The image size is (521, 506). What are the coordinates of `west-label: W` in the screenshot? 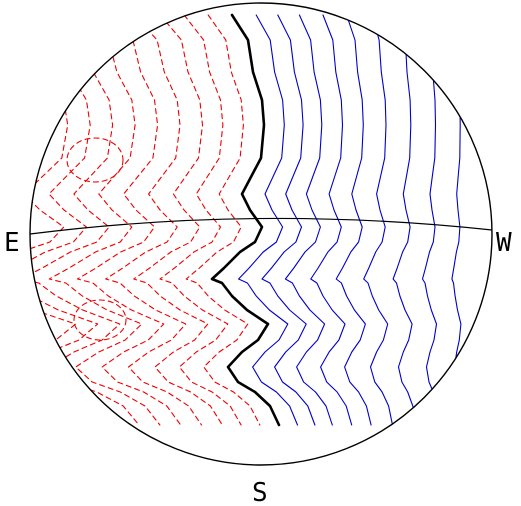 It's located at (504, 243).